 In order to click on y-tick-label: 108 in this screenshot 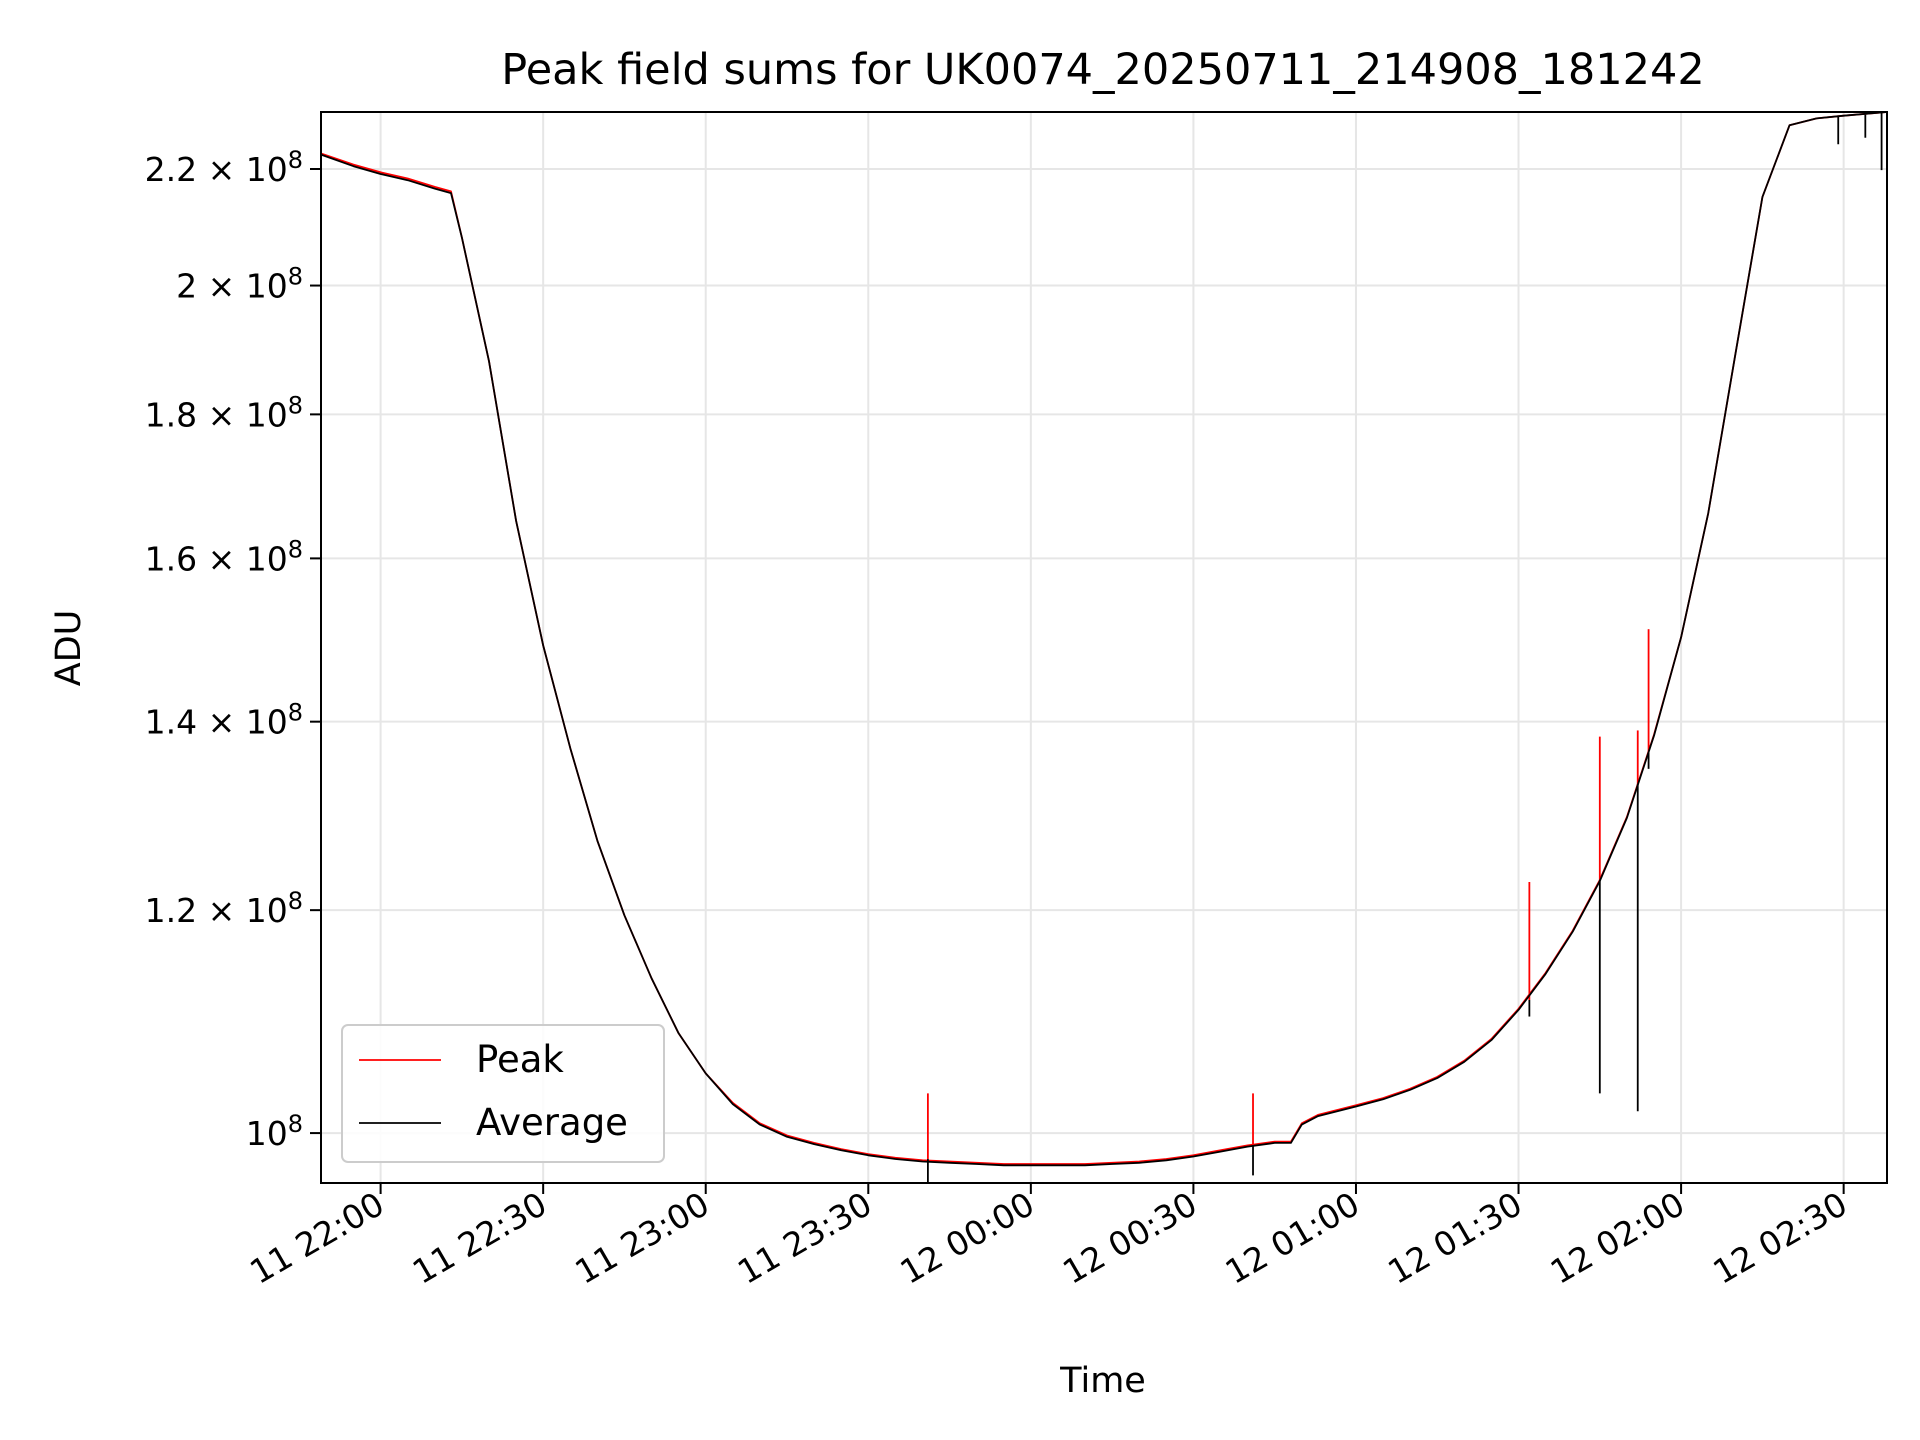, I will do `click(274, 1131)`.